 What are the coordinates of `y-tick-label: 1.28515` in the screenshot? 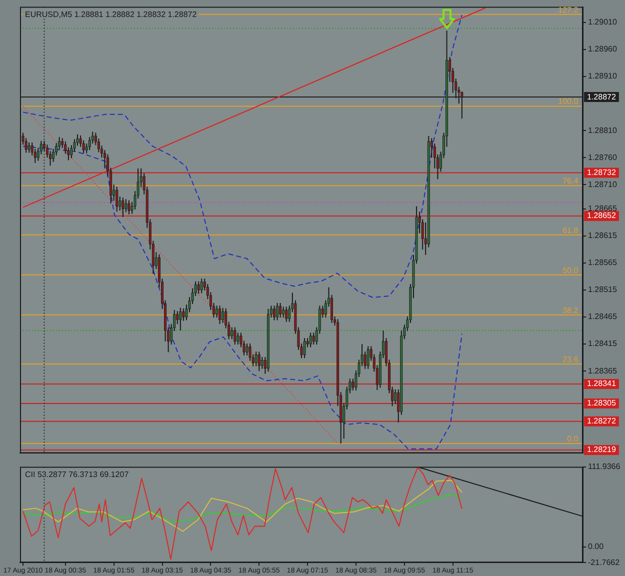 It's located at (603, 289).